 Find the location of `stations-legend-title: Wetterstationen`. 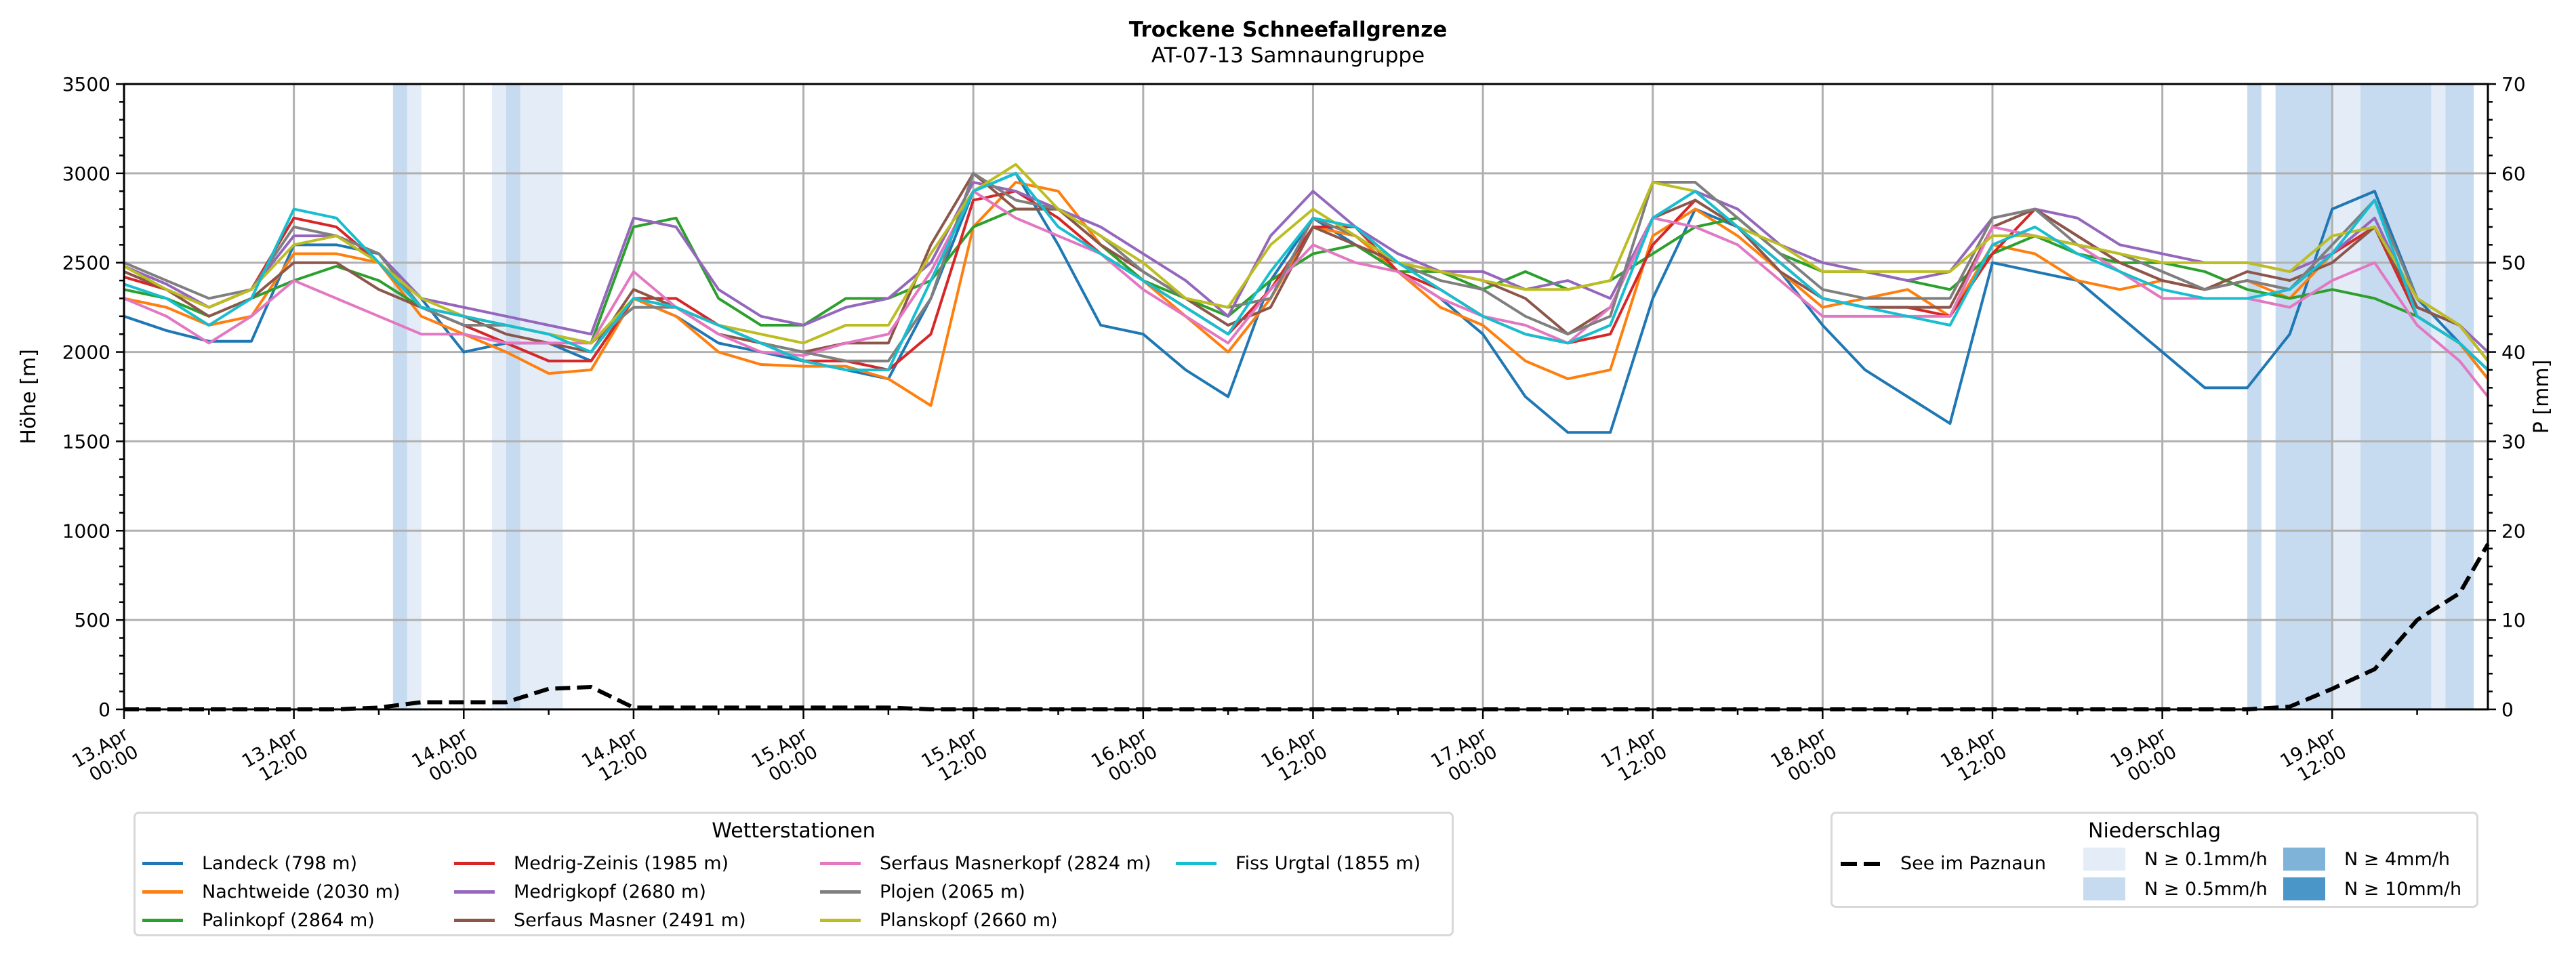

stations-legend-title: Wetterstationen is located at coordinates (794, 831).